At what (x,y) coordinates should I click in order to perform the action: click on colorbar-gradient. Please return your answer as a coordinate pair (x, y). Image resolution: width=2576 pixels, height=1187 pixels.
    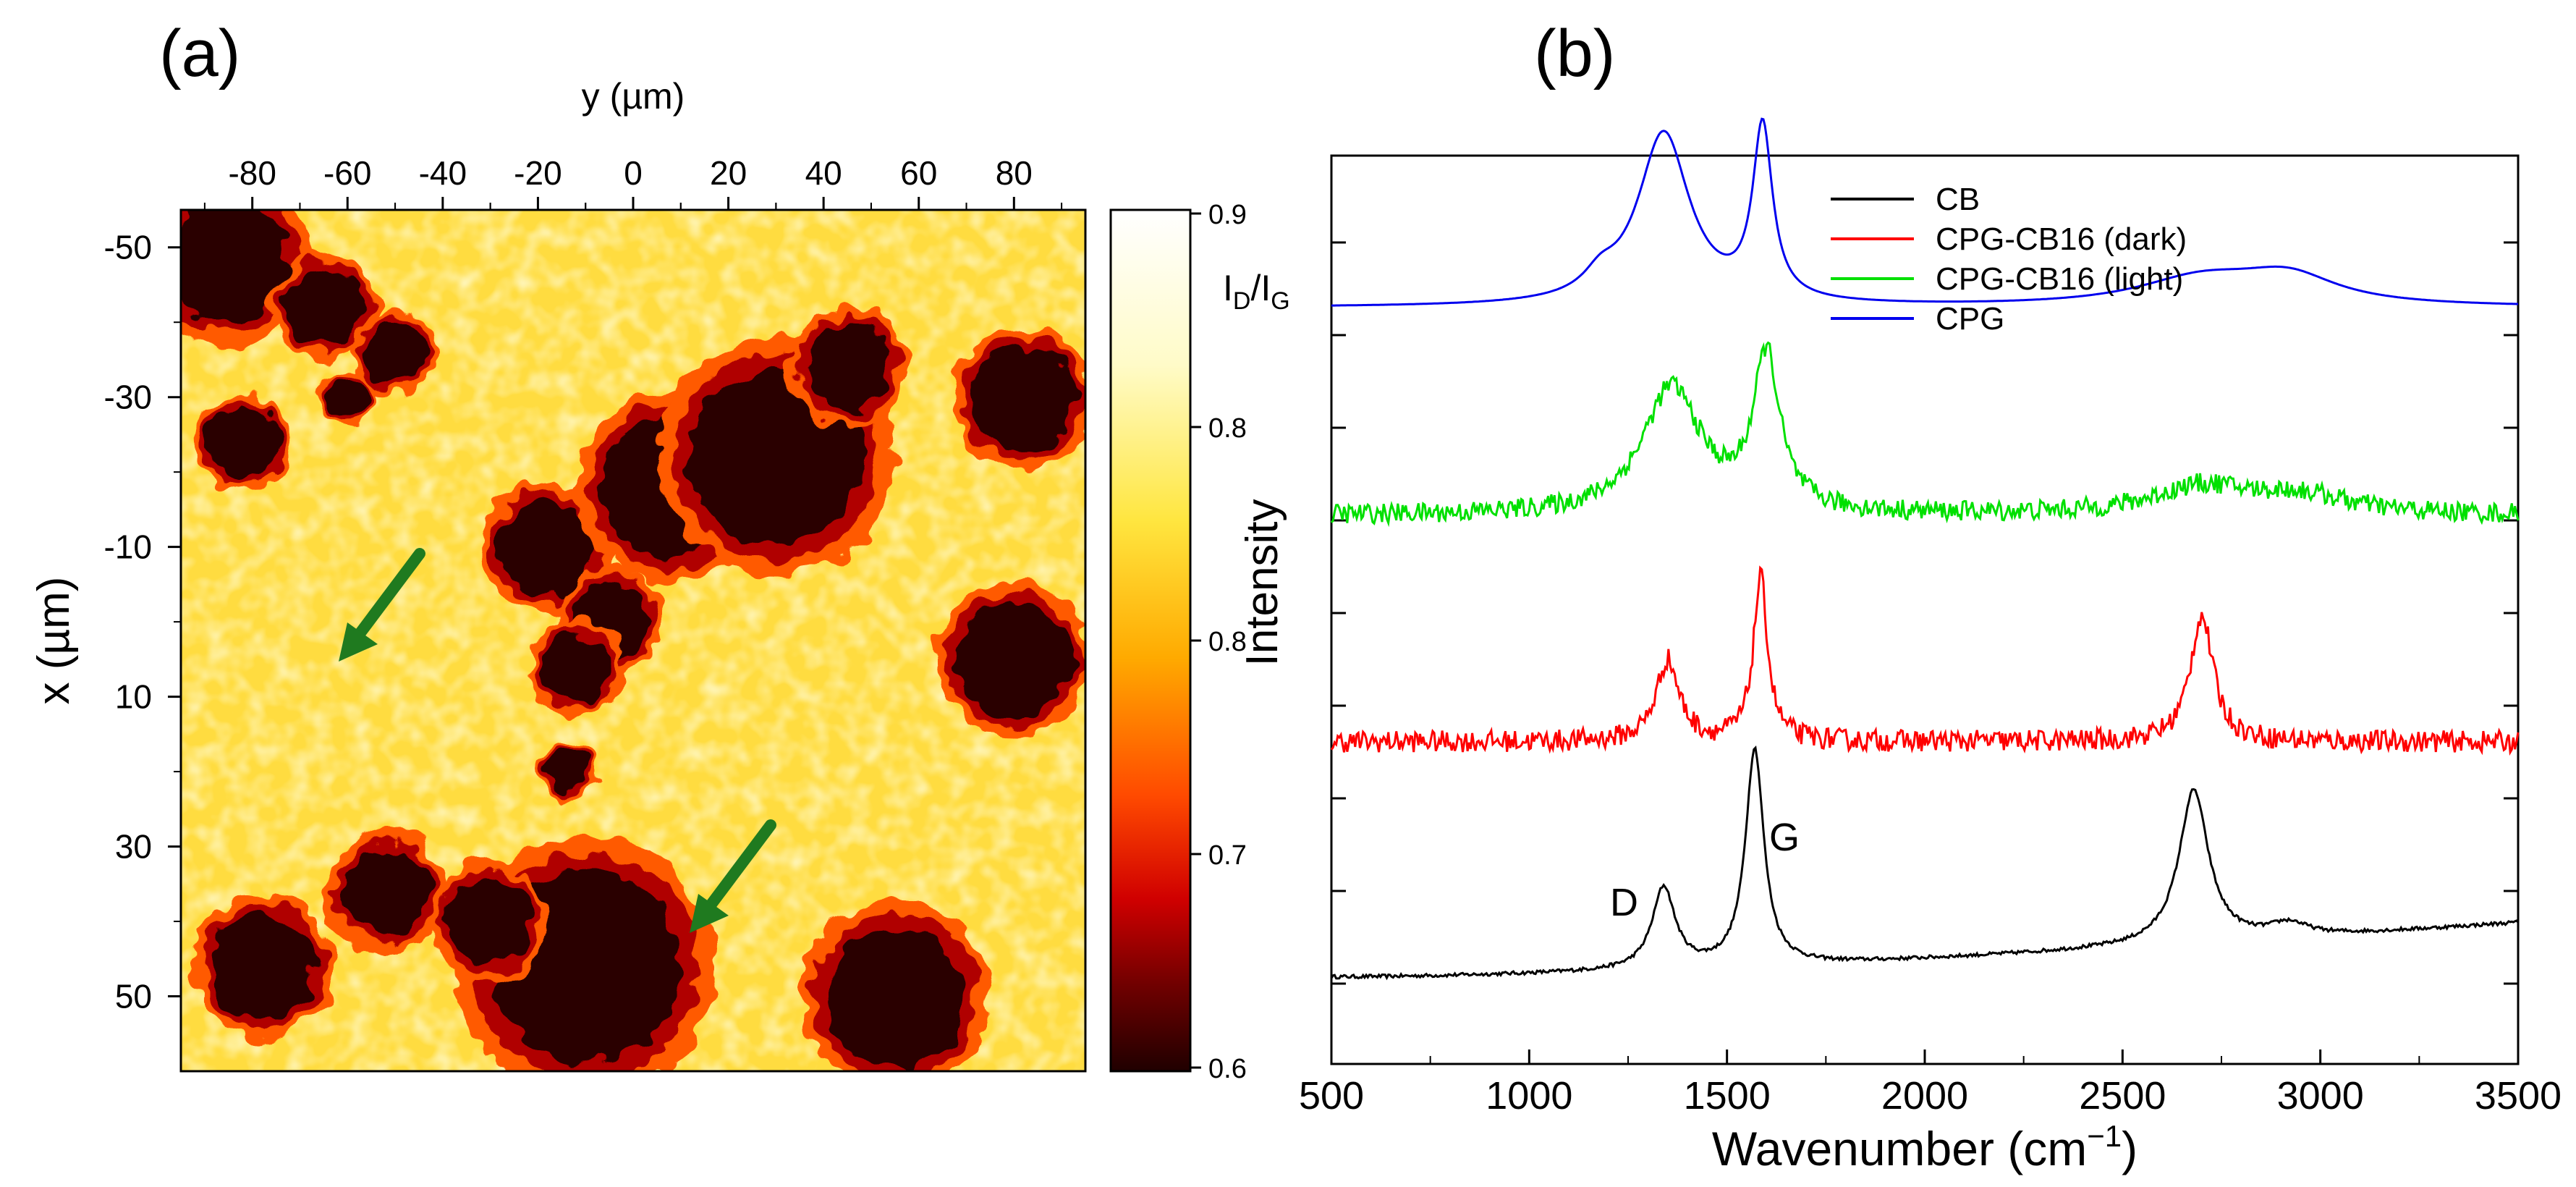
    Looking at the image, I should click on (1150, 640).